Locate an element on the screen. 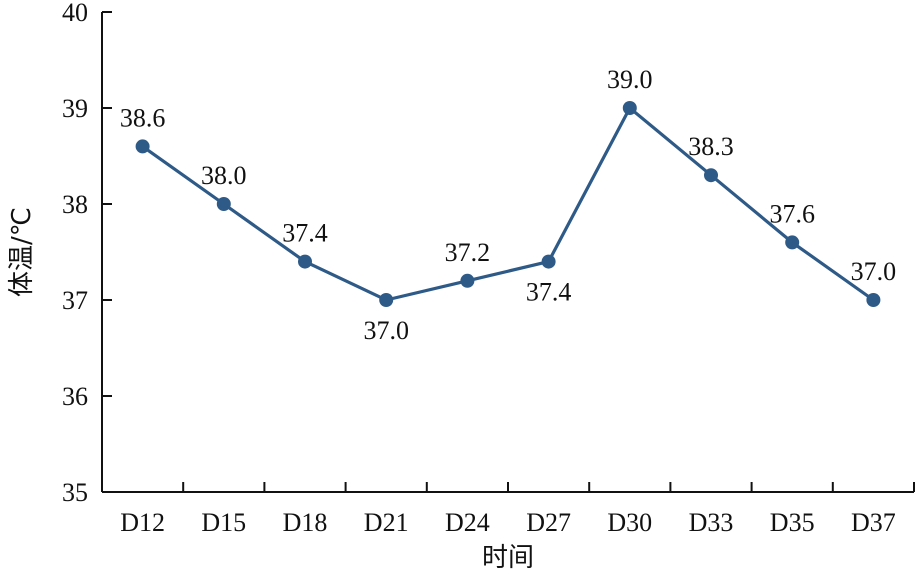  y-axis: 35 36 37 38 39 40 is located at coordinates (87, 253).